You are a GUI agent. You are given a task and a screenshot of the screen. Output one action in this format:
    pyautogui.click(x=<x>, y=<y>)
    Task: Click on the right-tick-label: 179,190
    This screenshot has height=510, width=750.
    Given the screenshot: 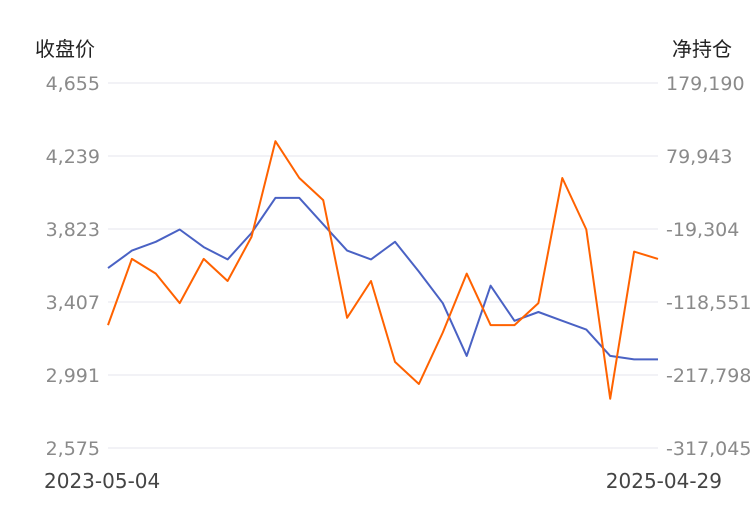 What is the action you would take?
    pyautogui.click(x=705, y=84)
    